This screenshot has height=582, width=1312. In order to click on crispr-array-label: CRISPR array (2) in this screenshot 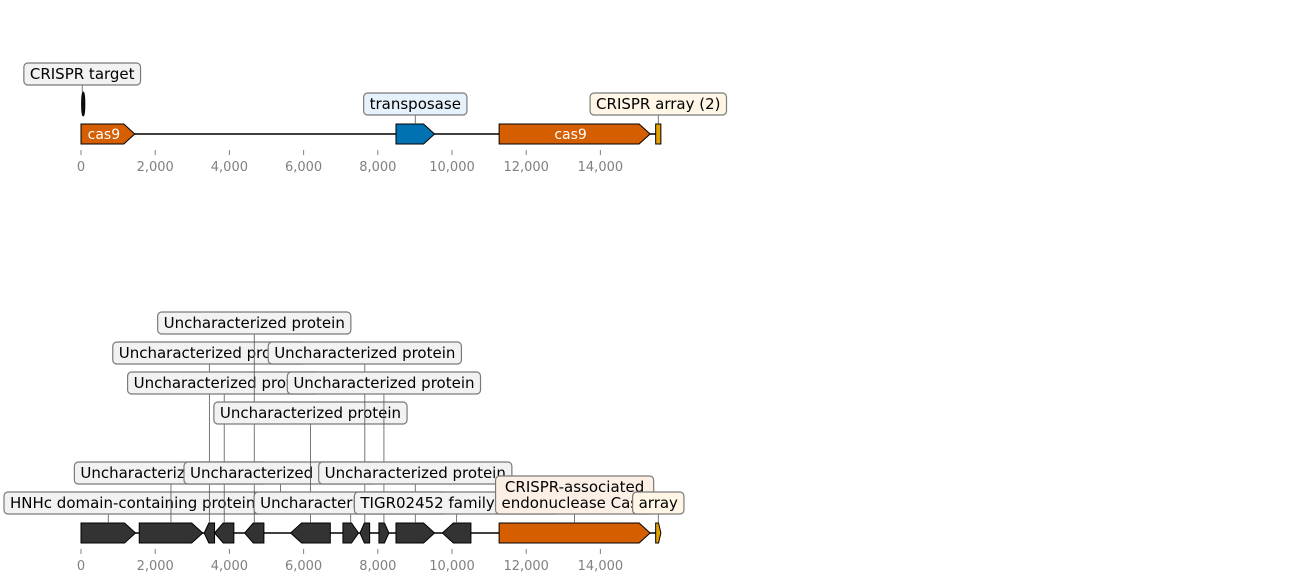, I will do `click(658, 108)`.